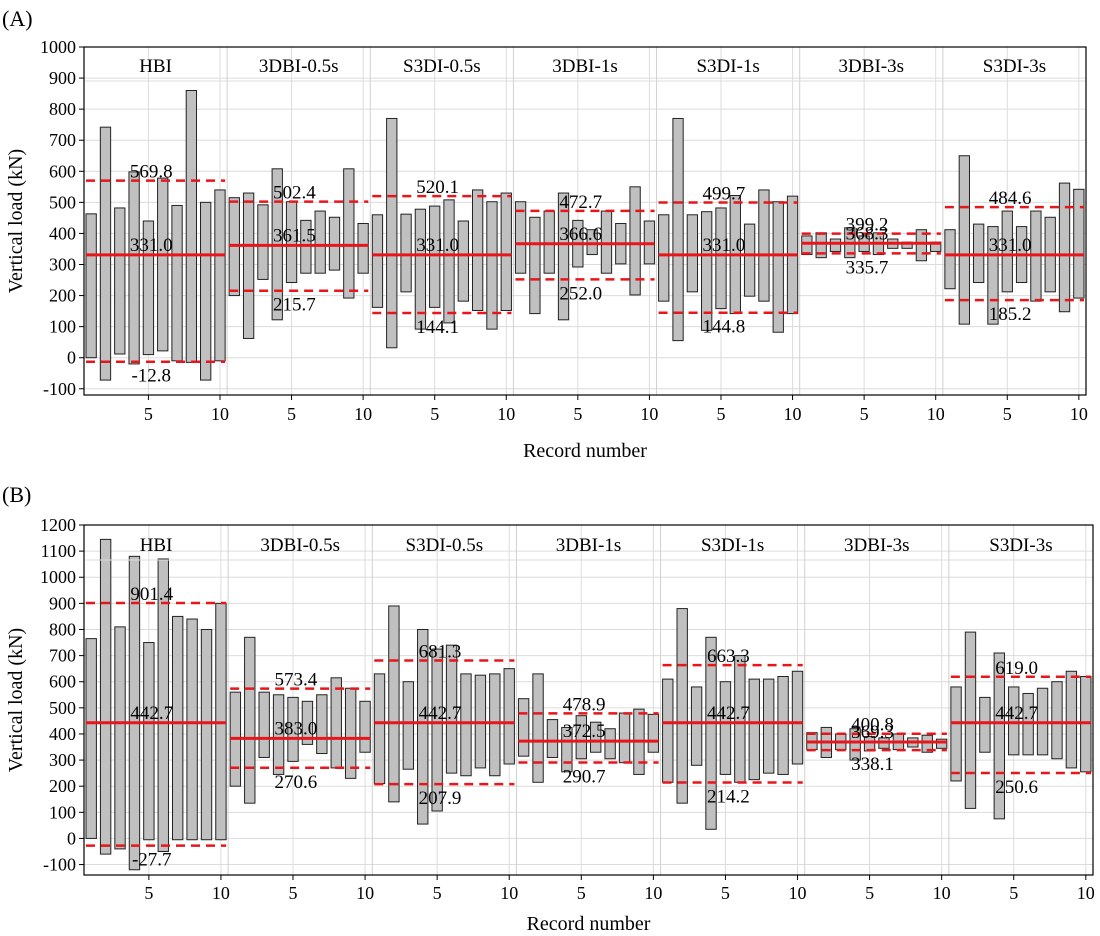 This screenshot has width=1100, height=936. Describe the element at coordinates (437, 187) in the screenshot. I see `upper-value-label: 520.1` at that location.